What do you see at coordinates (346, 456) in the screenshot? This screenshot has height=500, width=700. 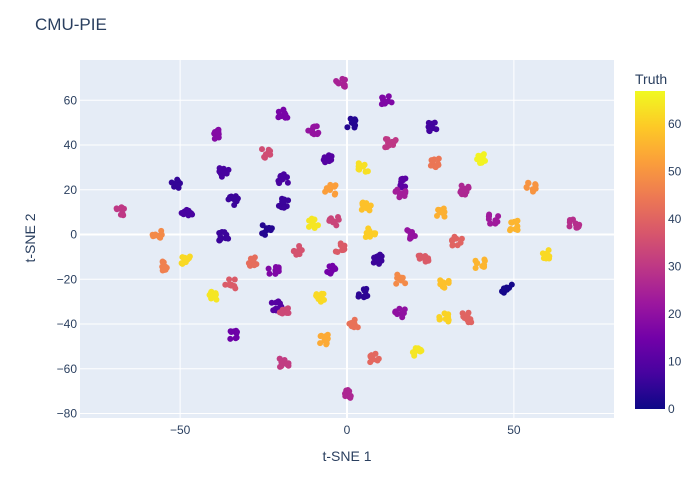 I see `x-axis-title: t-SNE 1` at bounding box center [346, 456].